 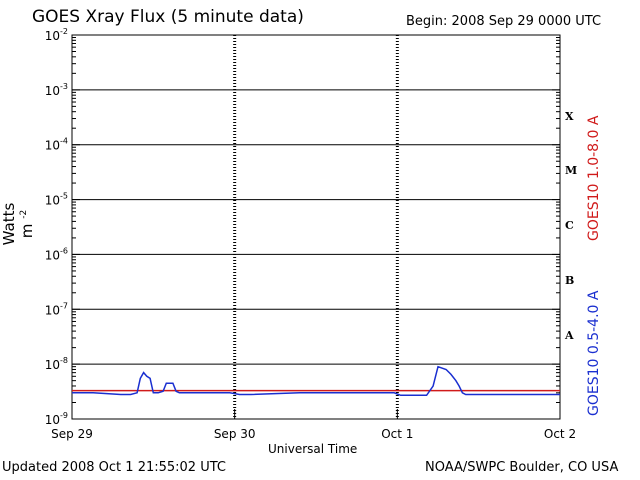 What do you see at coordinates (72, 434) in the screenshot?
I see `x-tick-label: Sep 29` at bounding box center [72, 434].